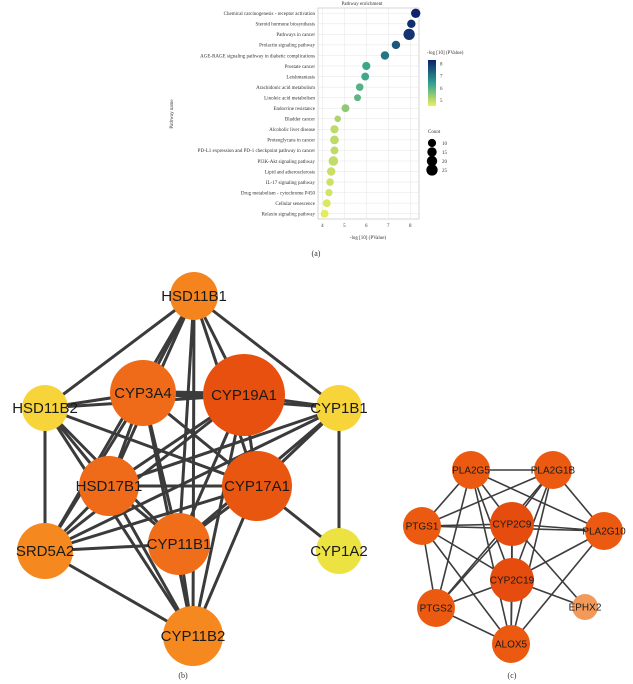  Describe the element at coordinates (294, 109) in the screenshot. I see `pathway-label: Endocrine resistance` at that location.